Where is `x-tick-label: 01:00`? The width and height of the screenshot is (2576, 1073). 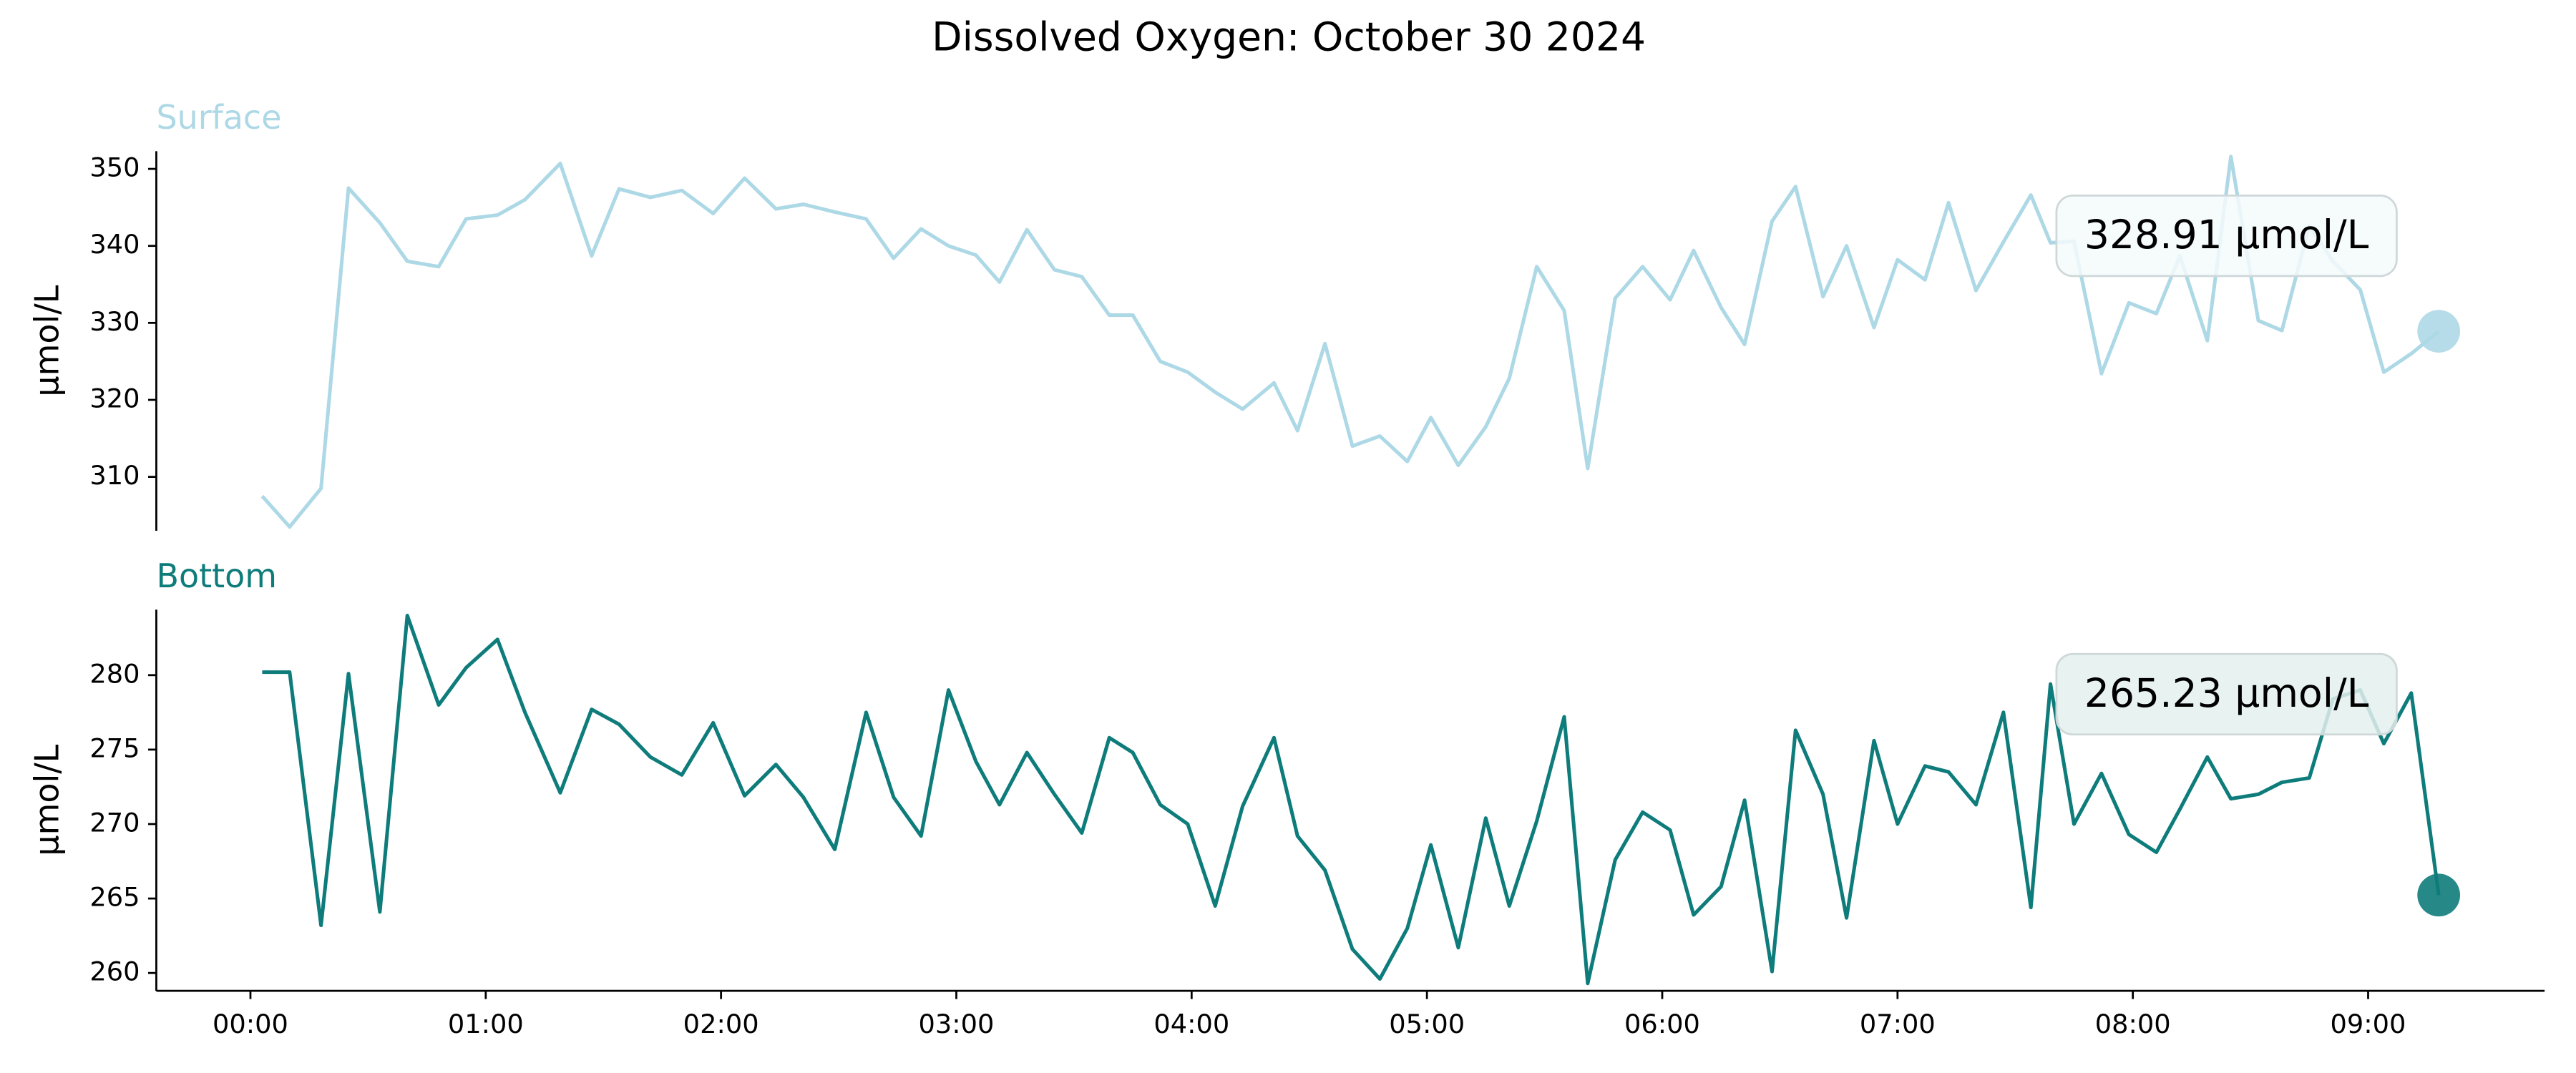 x-tick-label: 01:00 is located at coordinates (486, 1024).